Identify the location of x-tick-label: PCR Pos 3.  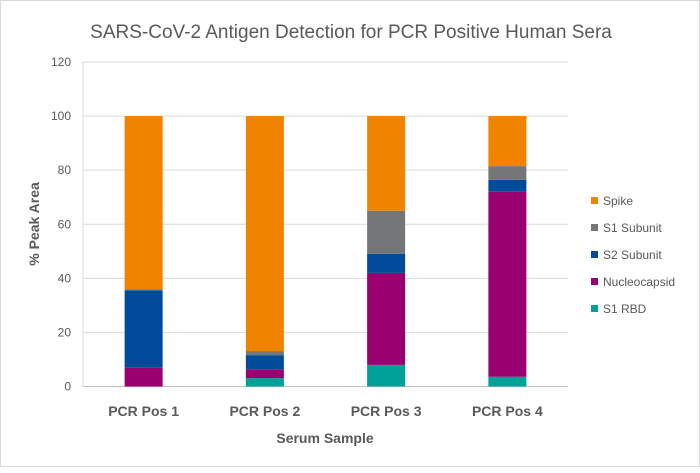
(386, 411).